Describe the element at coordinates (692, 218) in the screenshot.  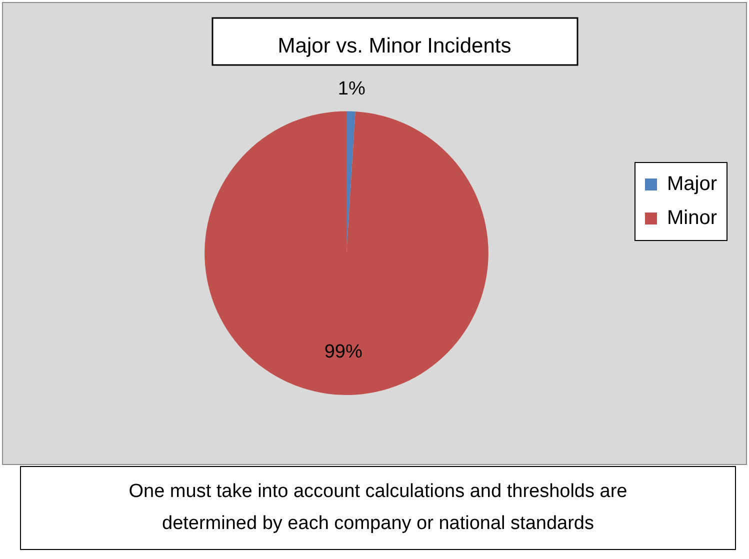
I see `legend-label: Minor` at that location.